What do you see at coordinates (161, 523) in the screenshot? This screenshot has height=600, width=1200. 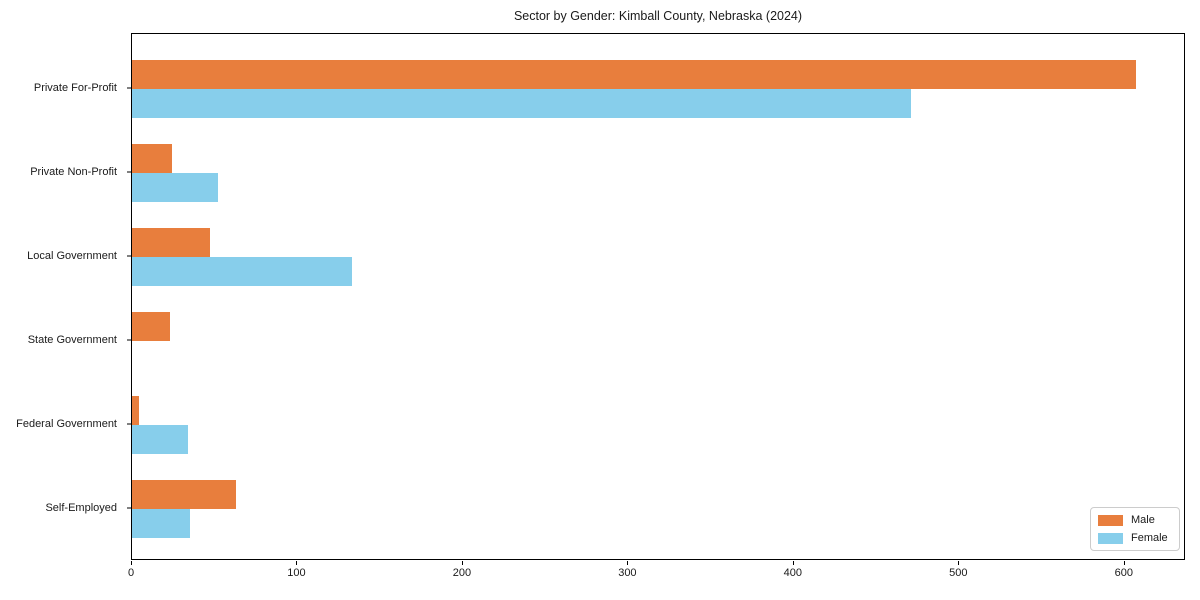 I see `bar-female-self-employed` at bounding box center [161, 523].